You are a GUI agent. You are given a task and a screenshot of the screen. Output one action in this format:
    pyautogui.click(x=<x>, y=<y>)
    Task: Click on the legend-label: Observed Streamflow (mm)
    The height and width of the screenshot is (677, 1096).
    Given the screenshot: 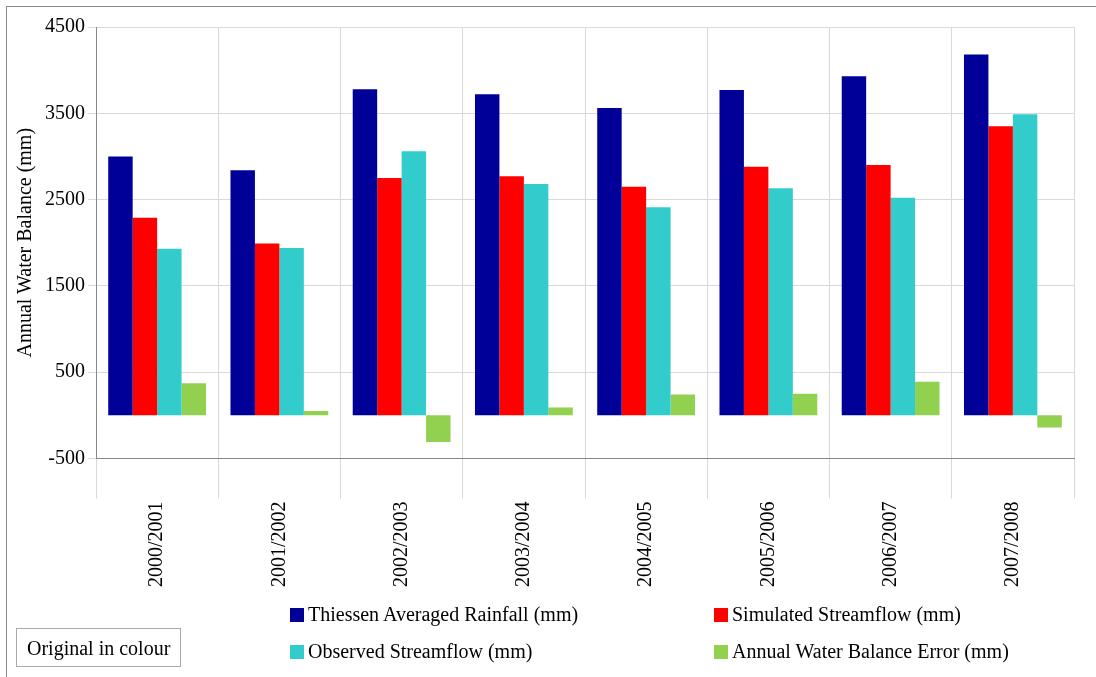 What is the action you would take?
    pyautogui.click(x=420, y=651)
    